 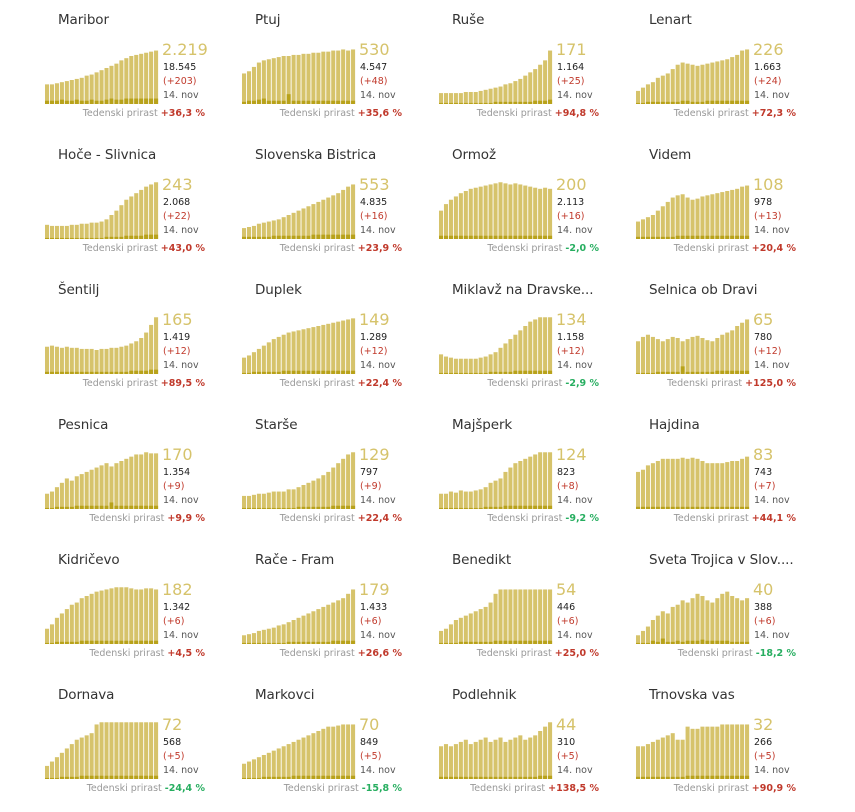 What do you see at coordinates (773, 248) in the screenshot?
I see `weekly-growth-value: +20,4 %` at bounding box center [773, 248].